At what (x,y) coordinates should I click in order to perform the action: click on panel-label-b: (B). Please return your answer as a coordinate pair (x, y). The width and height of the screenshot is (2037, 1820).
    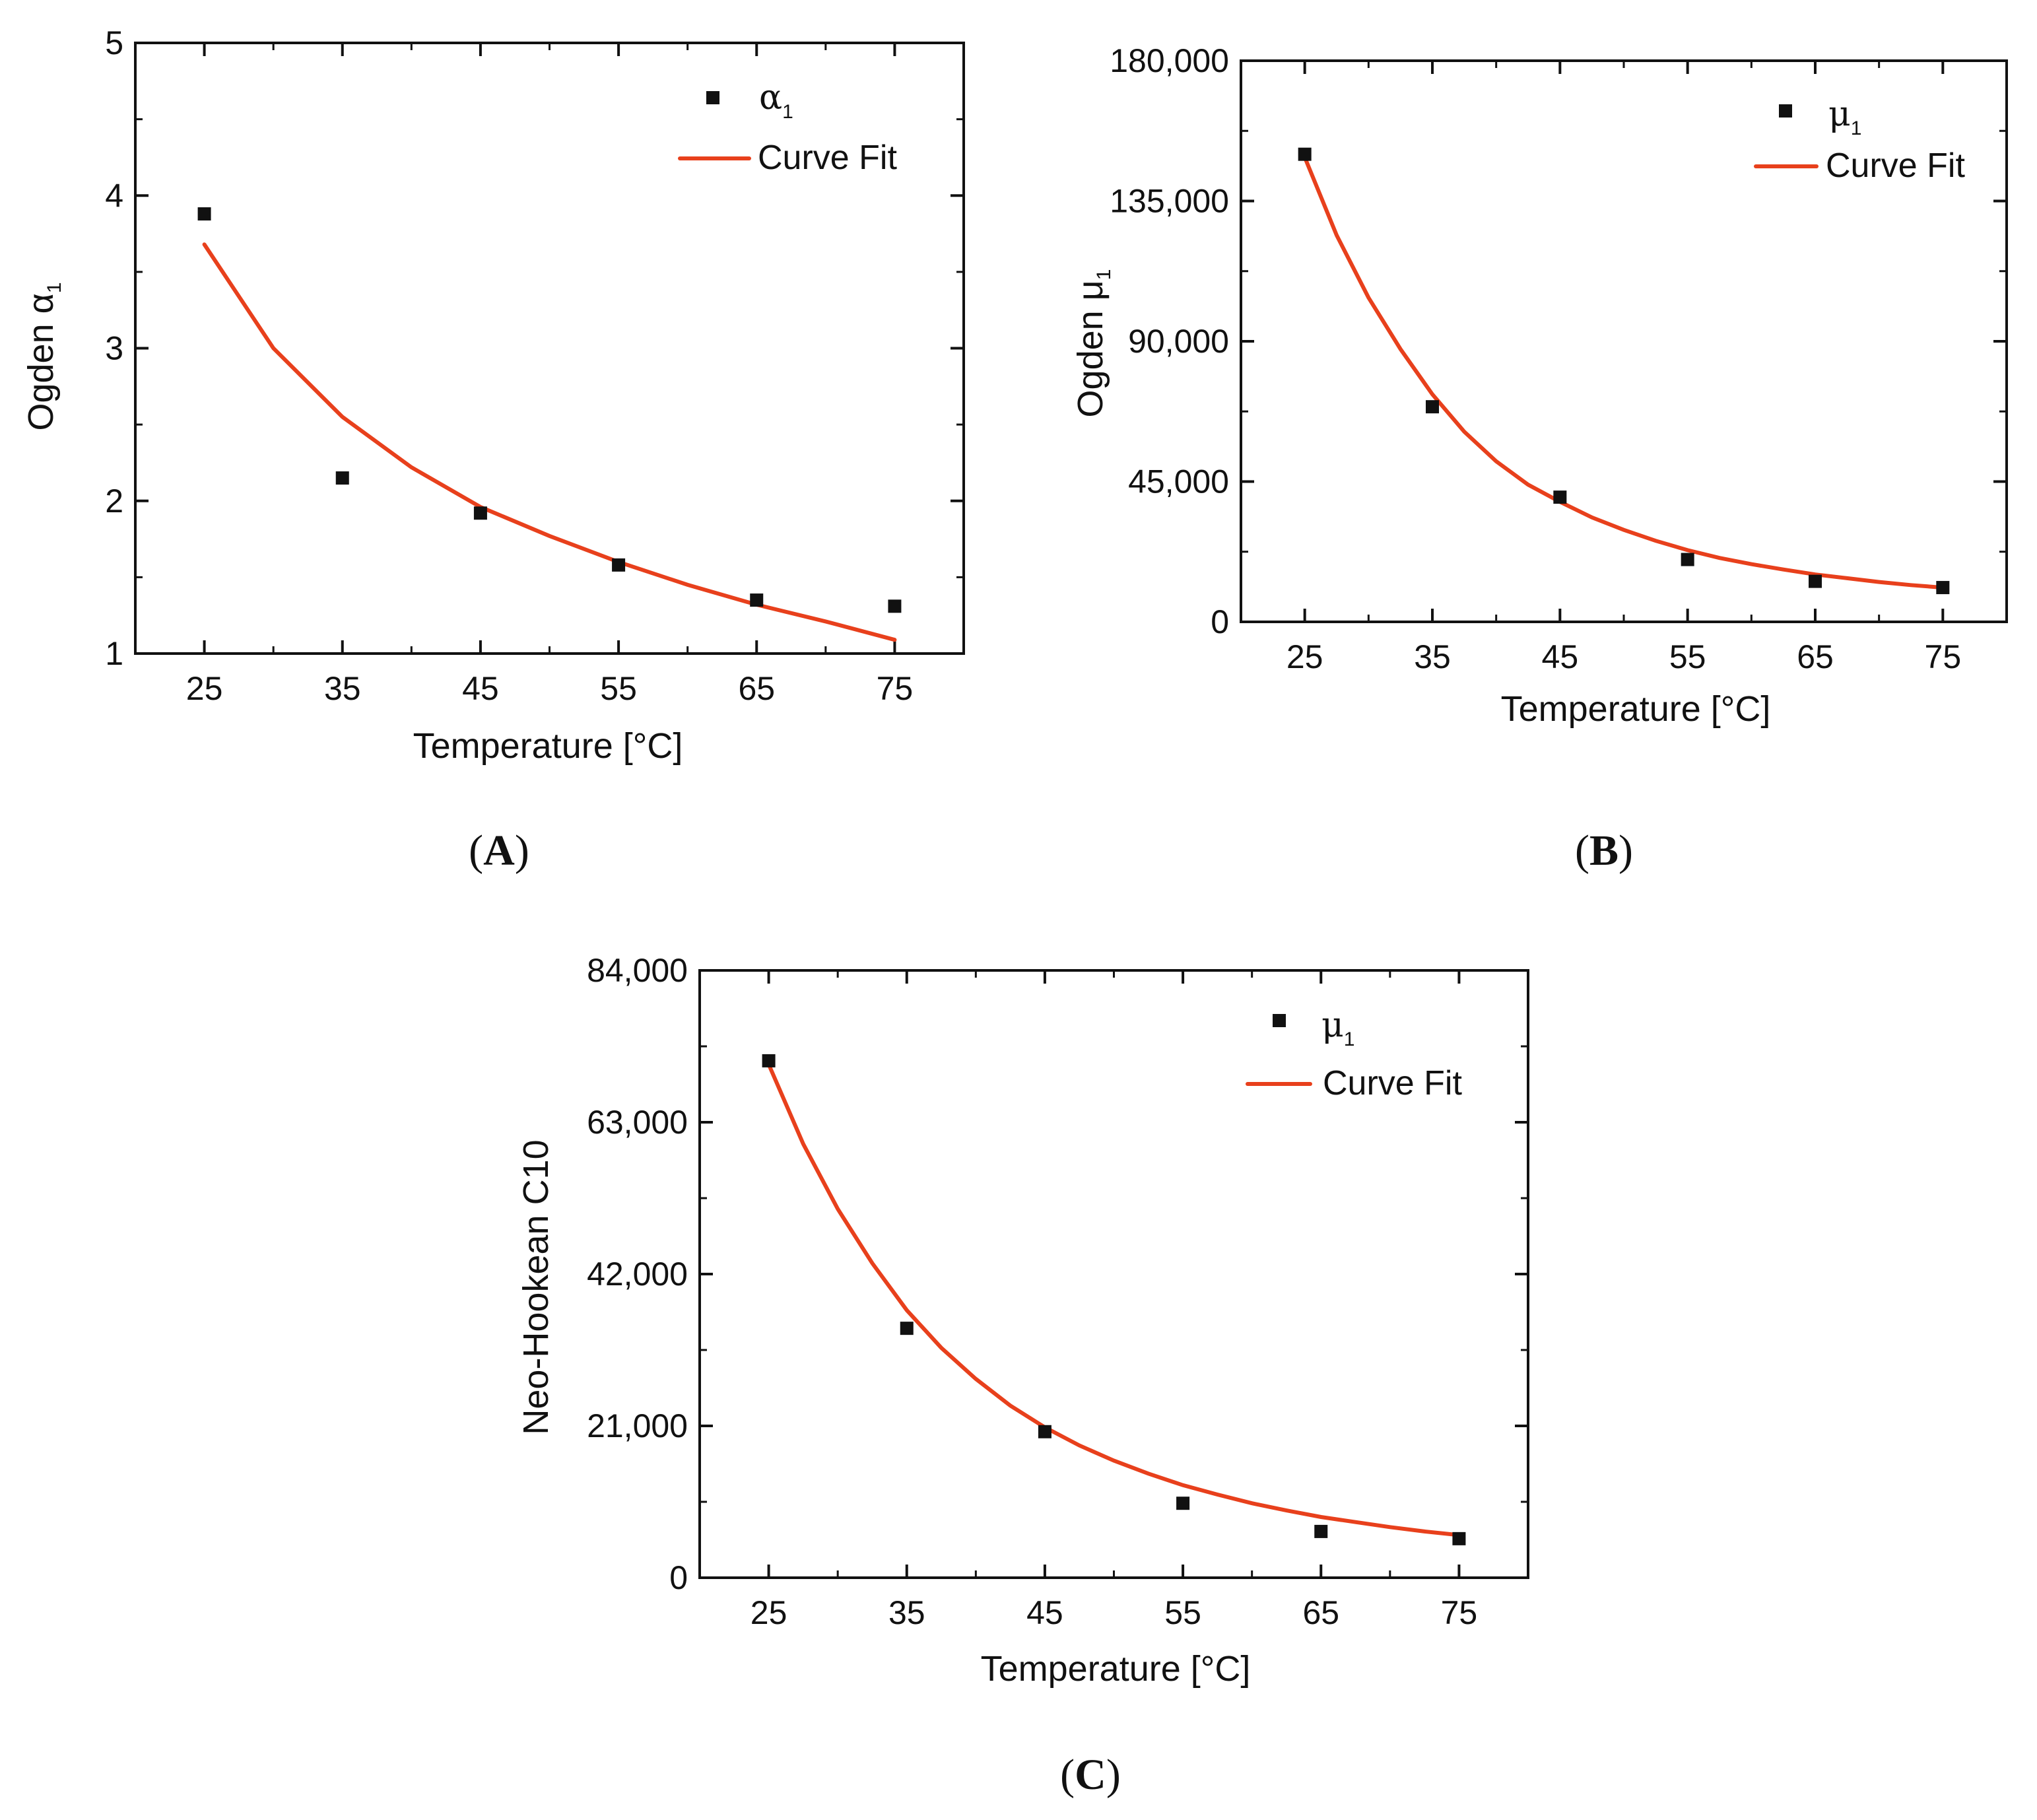
    Looking at the image, I should click on (1604, 850).